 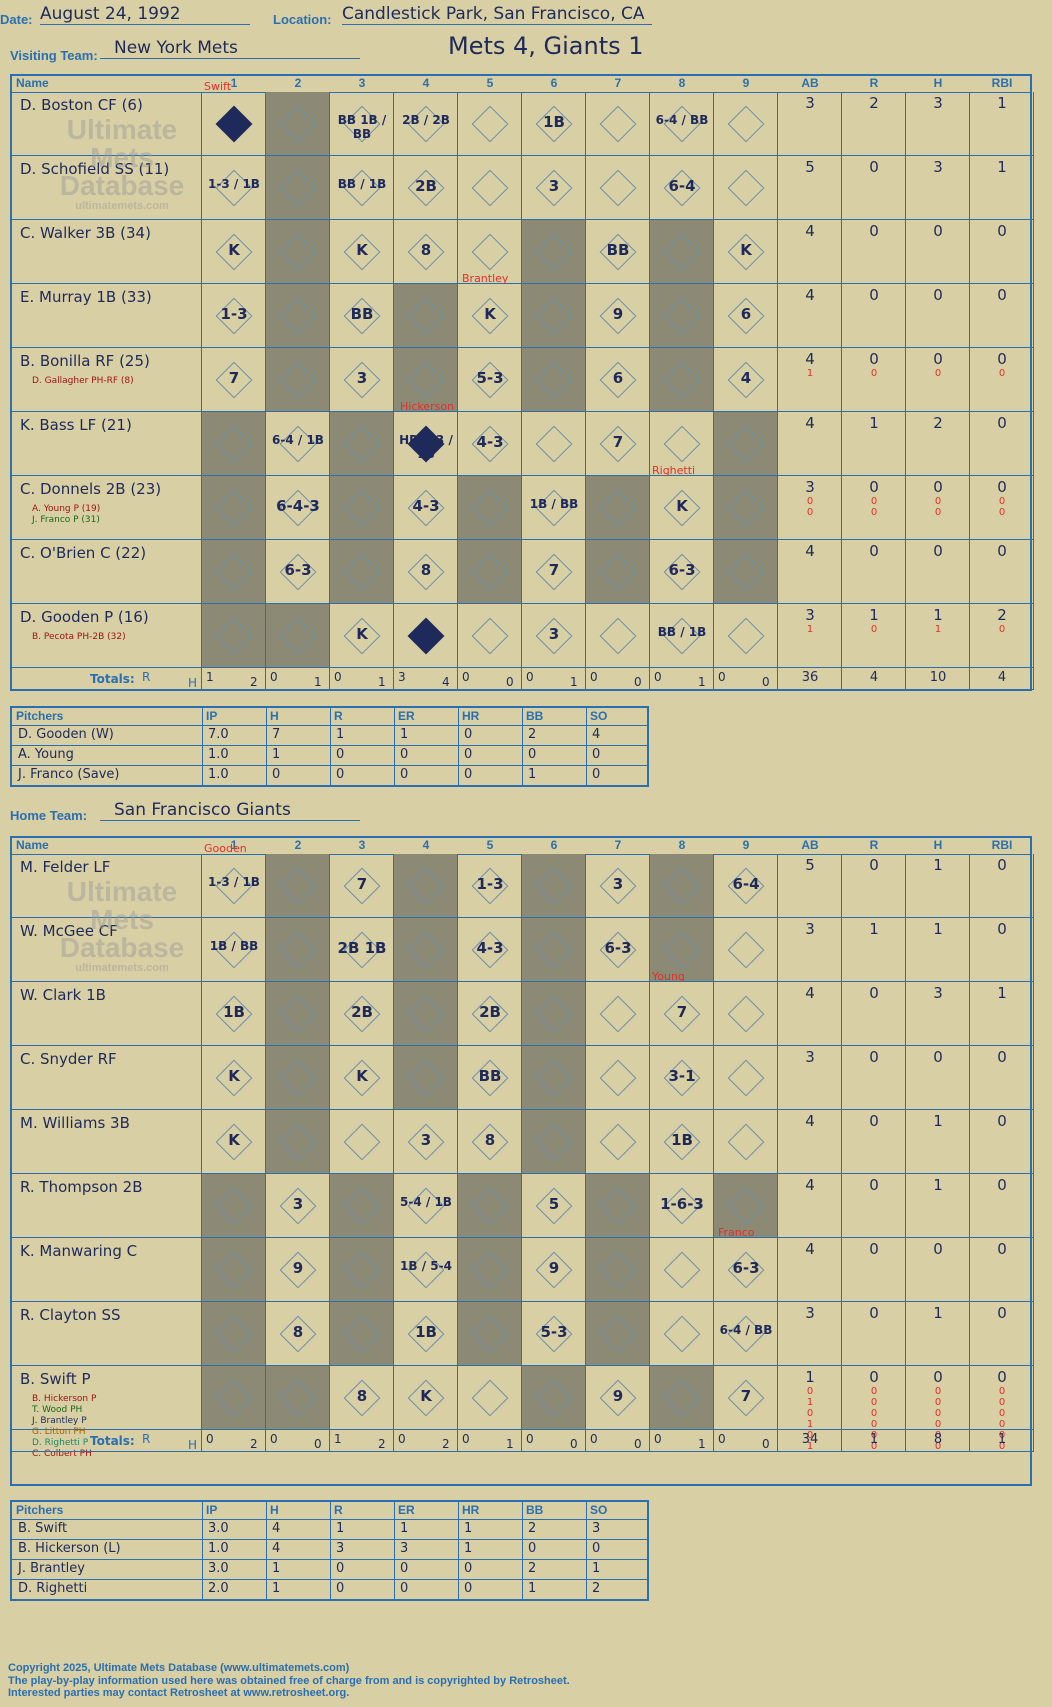 What do you see at coordinates (66, 509) in the screenshot?
I see `sub-name: A. Young P (19)` at bounding box center [66, 509].